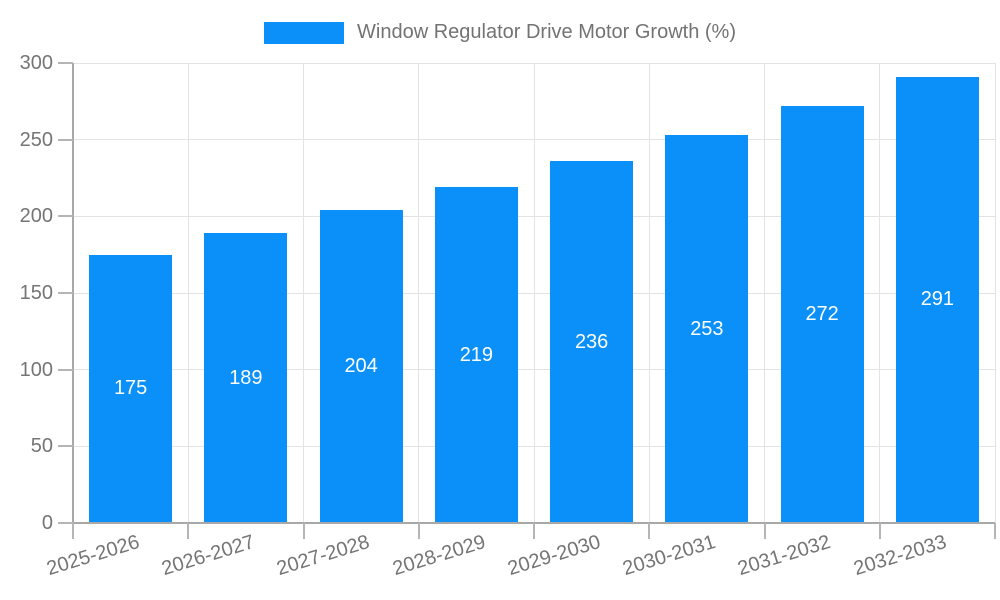 This screenshot has width=1000, height=600. I want to click on bar-value-label: 219, so click(476, 354).